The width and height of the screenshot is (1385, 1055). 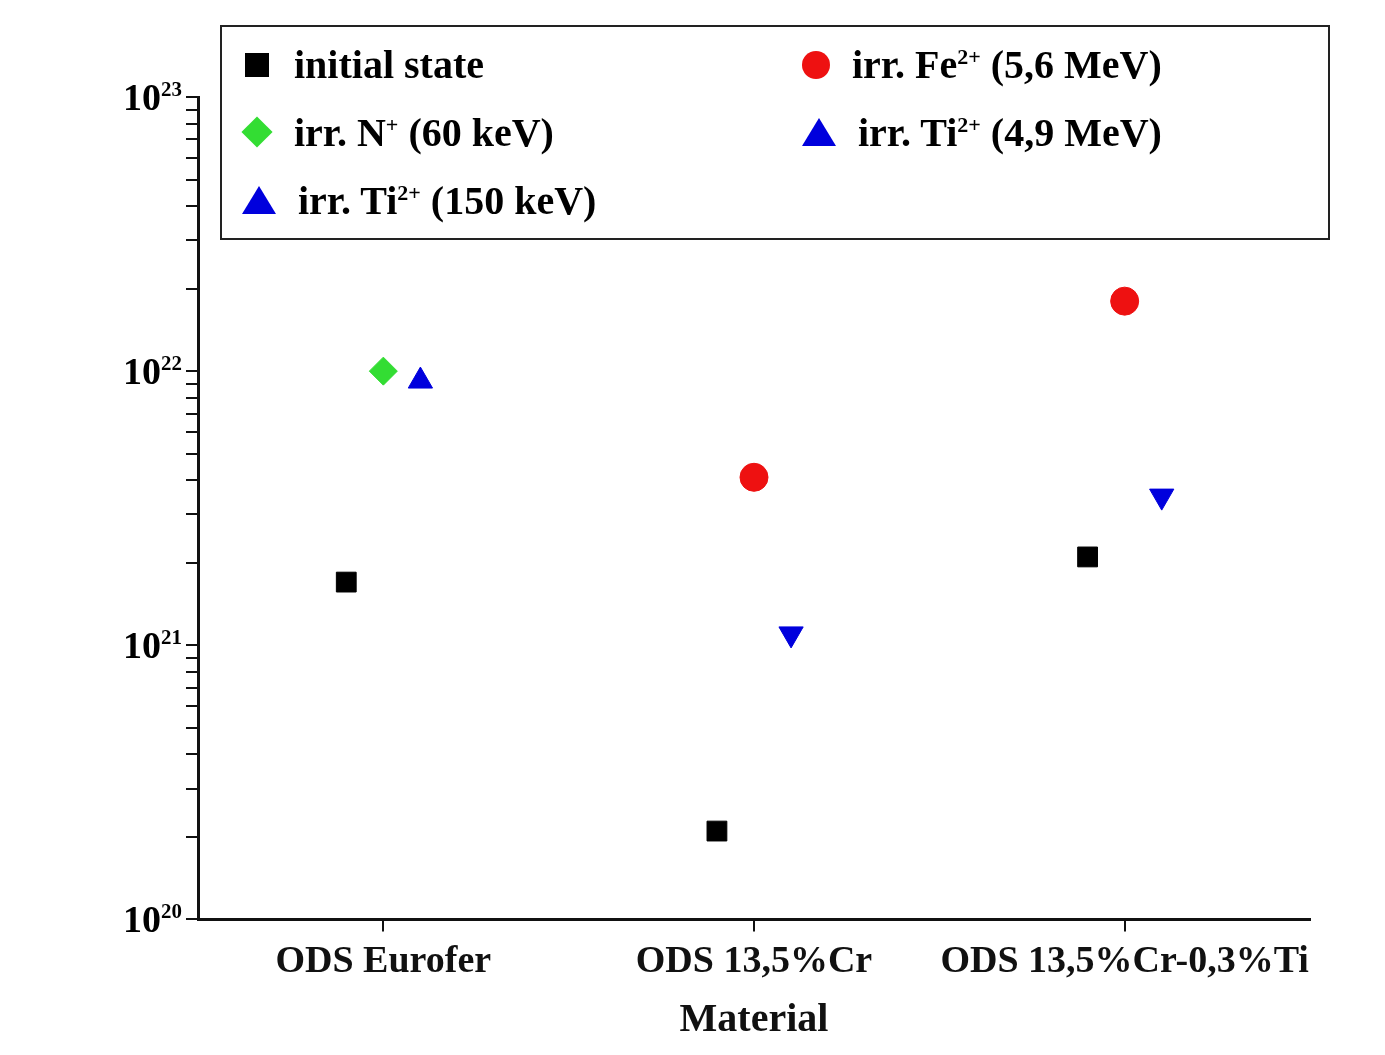 What do you see at coordinates (152, 371) in the screenshot?
I see `y-tick-label: 10$^{22}$` at bounding box center [152, 371].